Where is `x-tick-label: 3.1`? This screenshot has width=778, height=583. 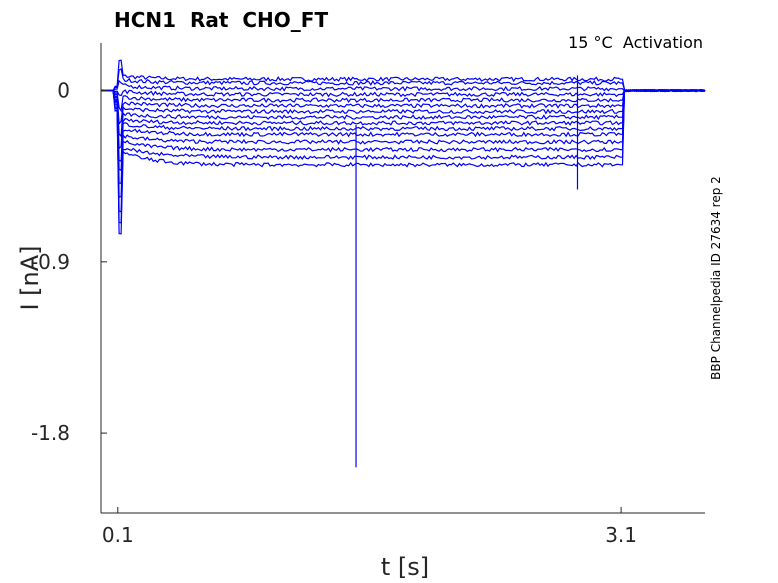 x-tick-label: 3.1 is located at coordinates (621, 535).